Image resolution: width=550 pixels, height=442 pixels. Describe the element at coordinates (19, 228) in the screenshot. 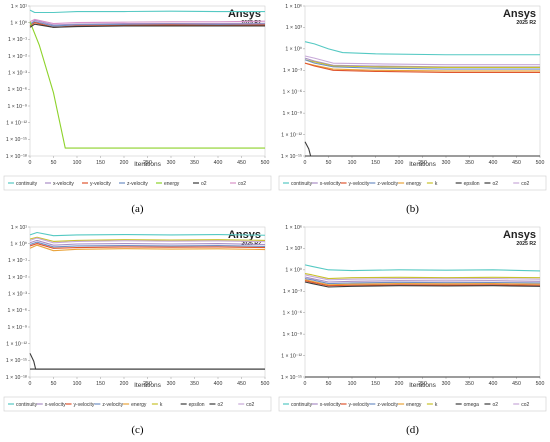

I see `y-tick-label: 1 × 10¹` at that location.